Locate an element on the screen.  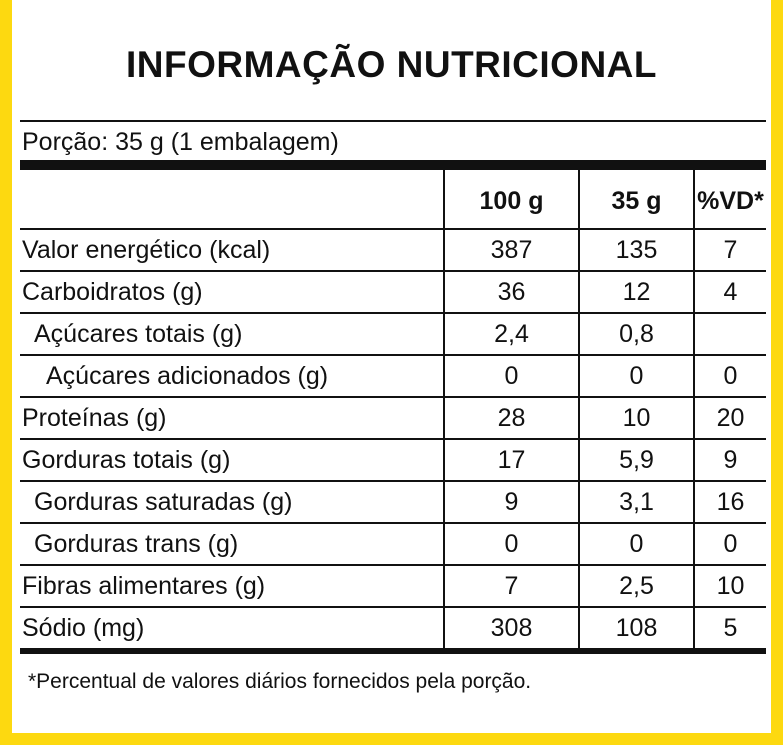
value-35g: 135 is located at coordinates (636, 249).